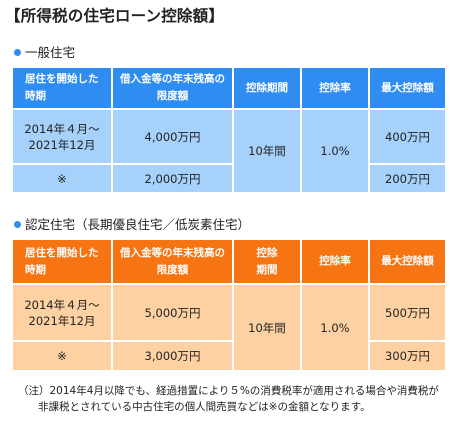 This screenshot has width=450, height=426. Describe the element at coordinates (50, 52) in the screenshot. I see `general-label-text: 一般住宅` at that location.